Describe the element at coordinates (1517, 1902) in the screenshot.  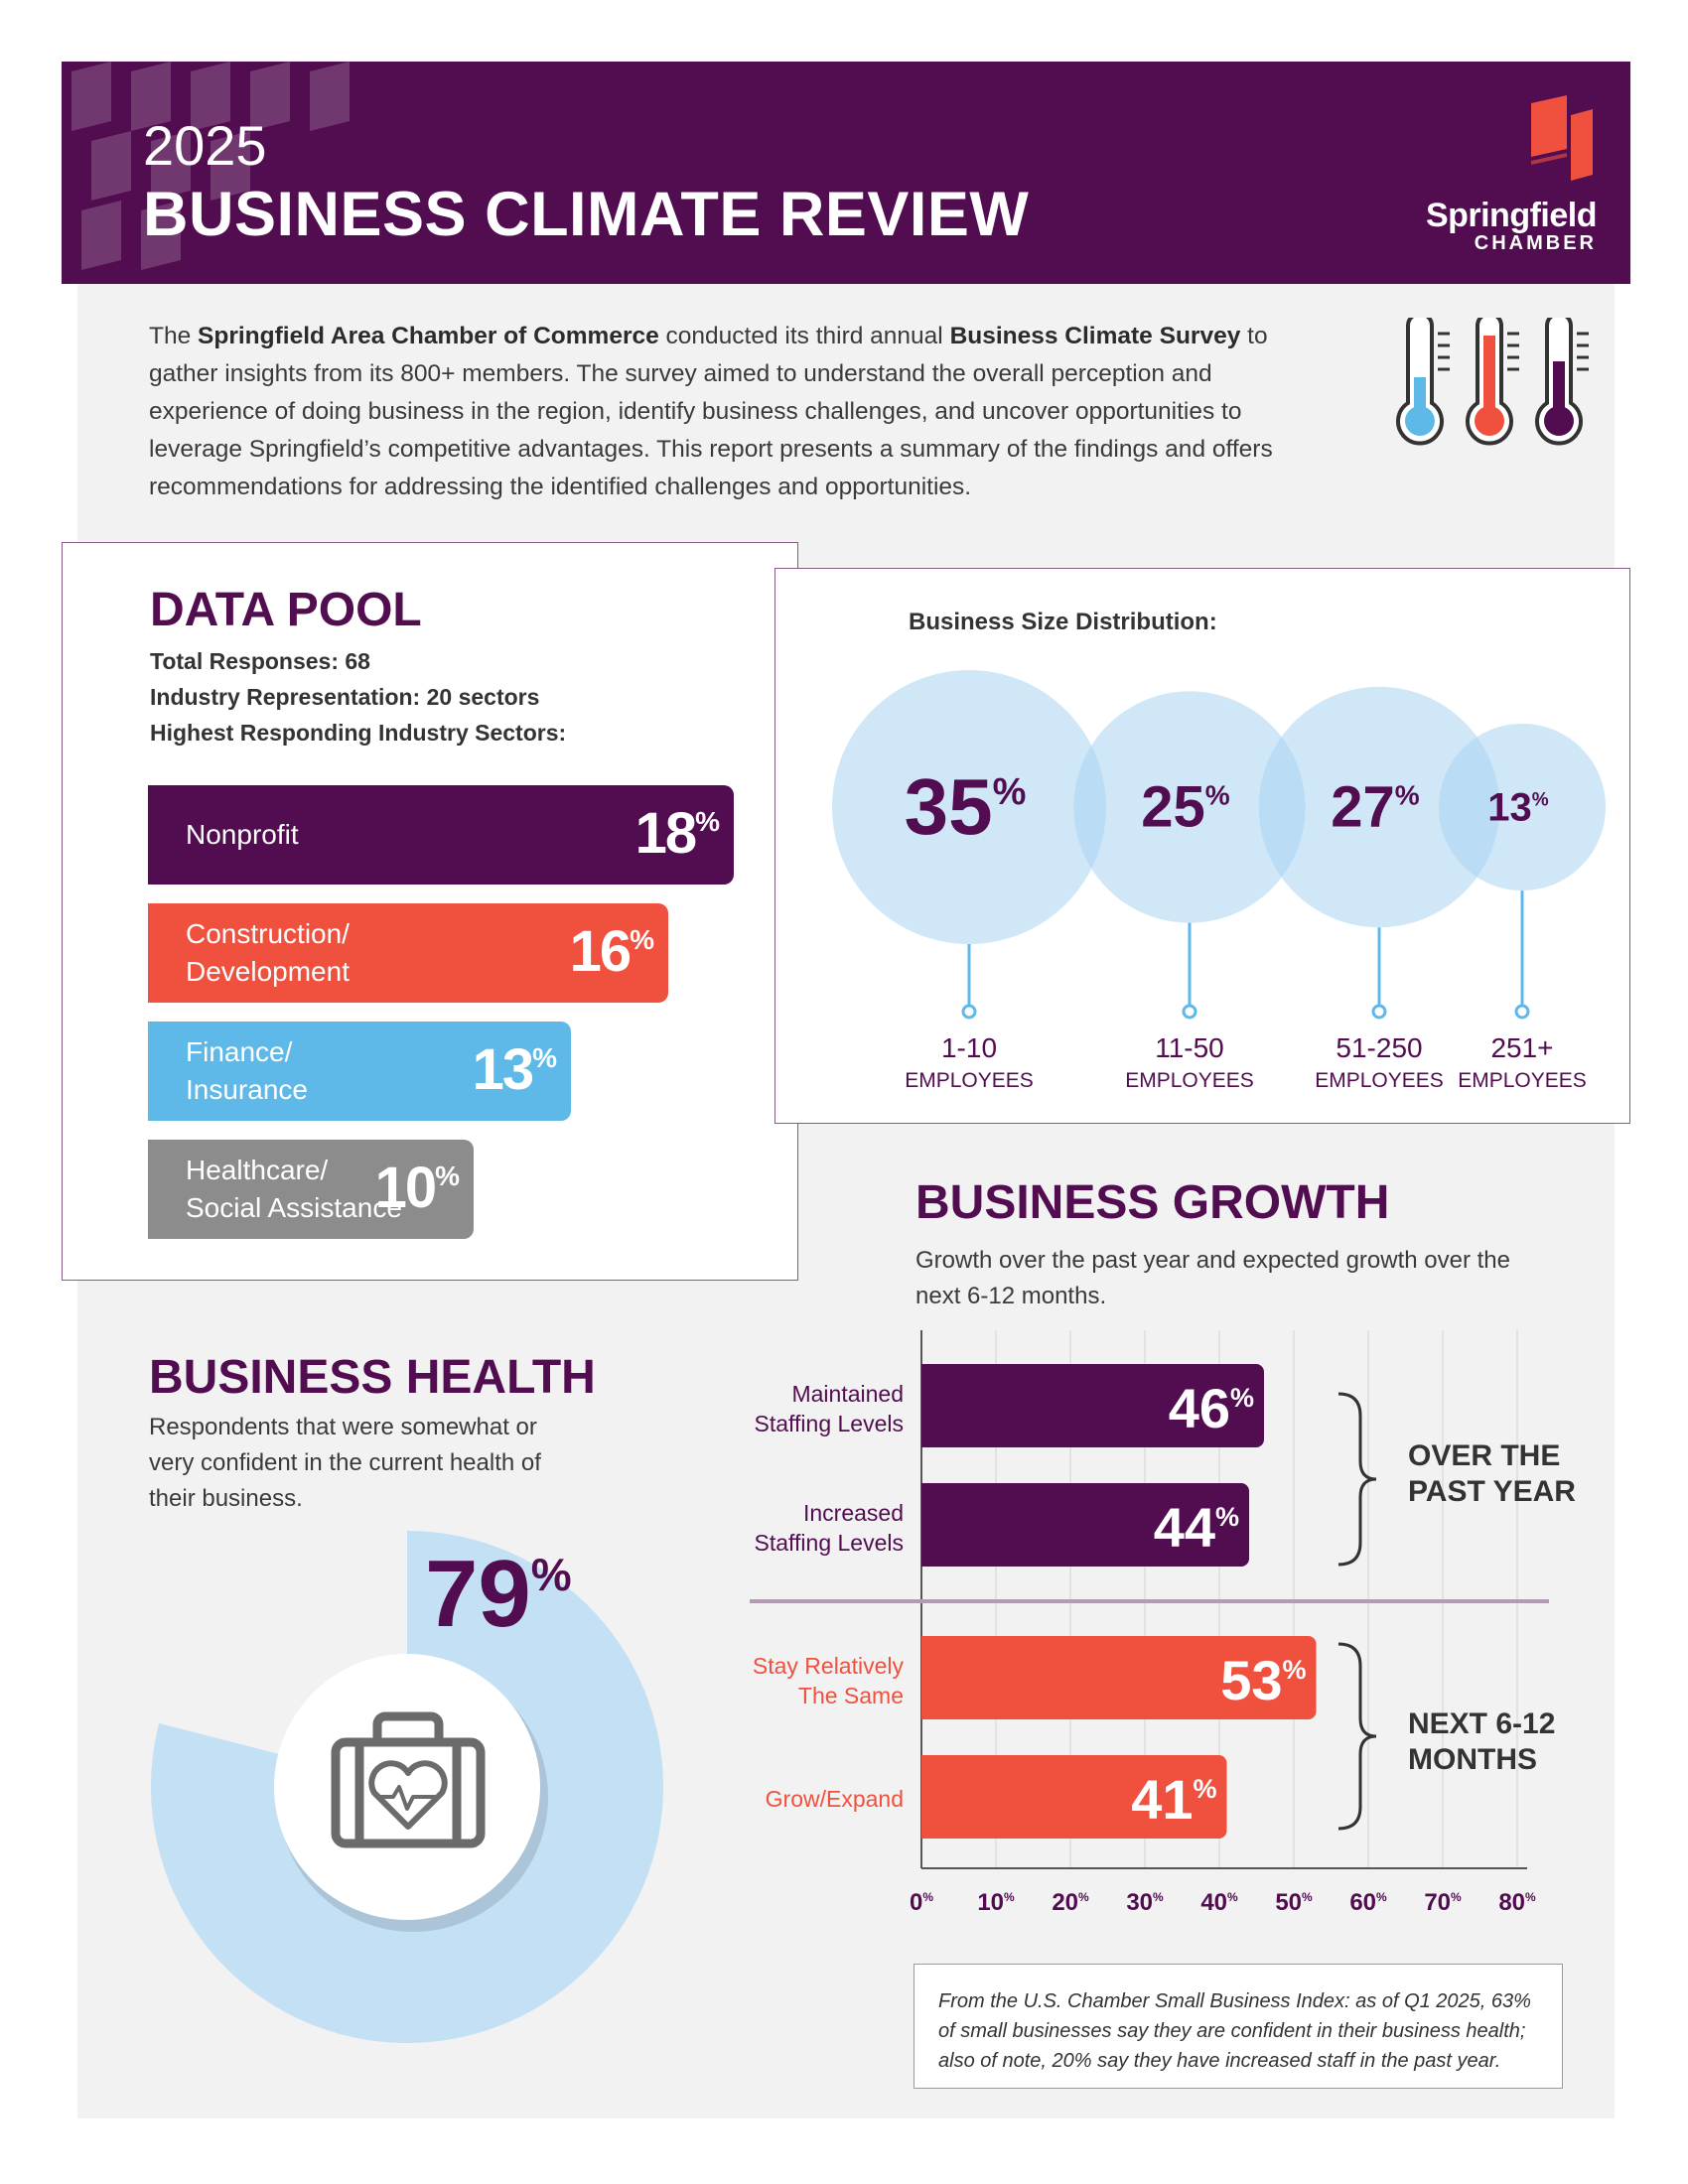
I see `growth-tick-label: 80%` at that location.